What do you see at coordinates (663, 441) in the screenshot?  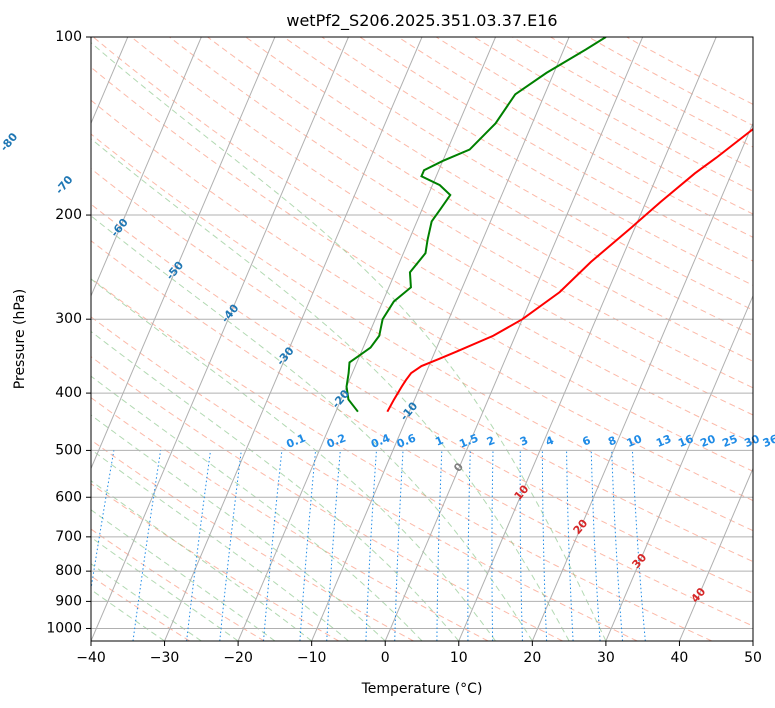 I see `mixing-ratio-label: 13` at bounding box center [663, 441].